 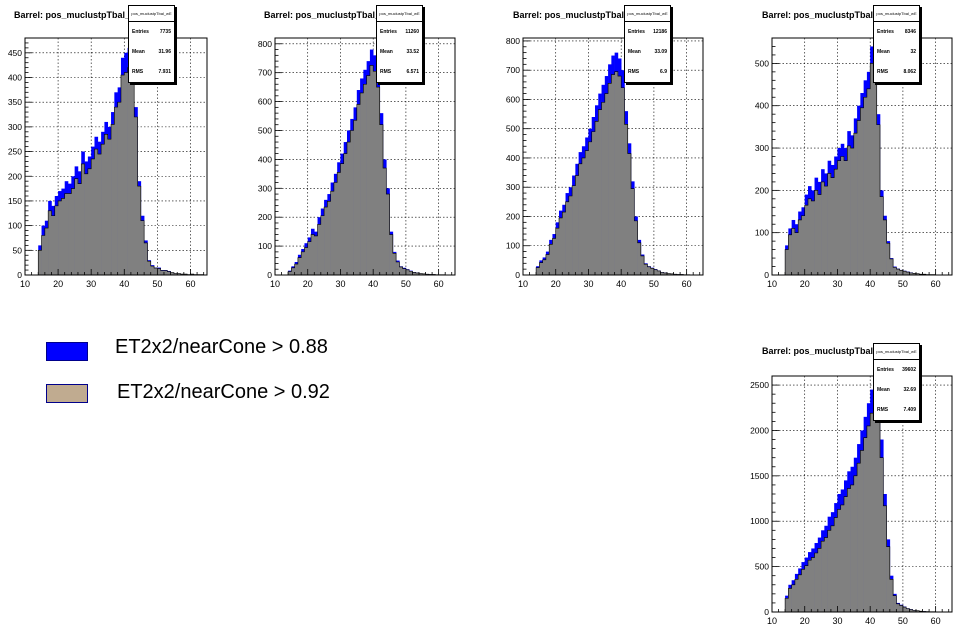 I want to click on y-tick-label: 600, so click(x=265, y=102).